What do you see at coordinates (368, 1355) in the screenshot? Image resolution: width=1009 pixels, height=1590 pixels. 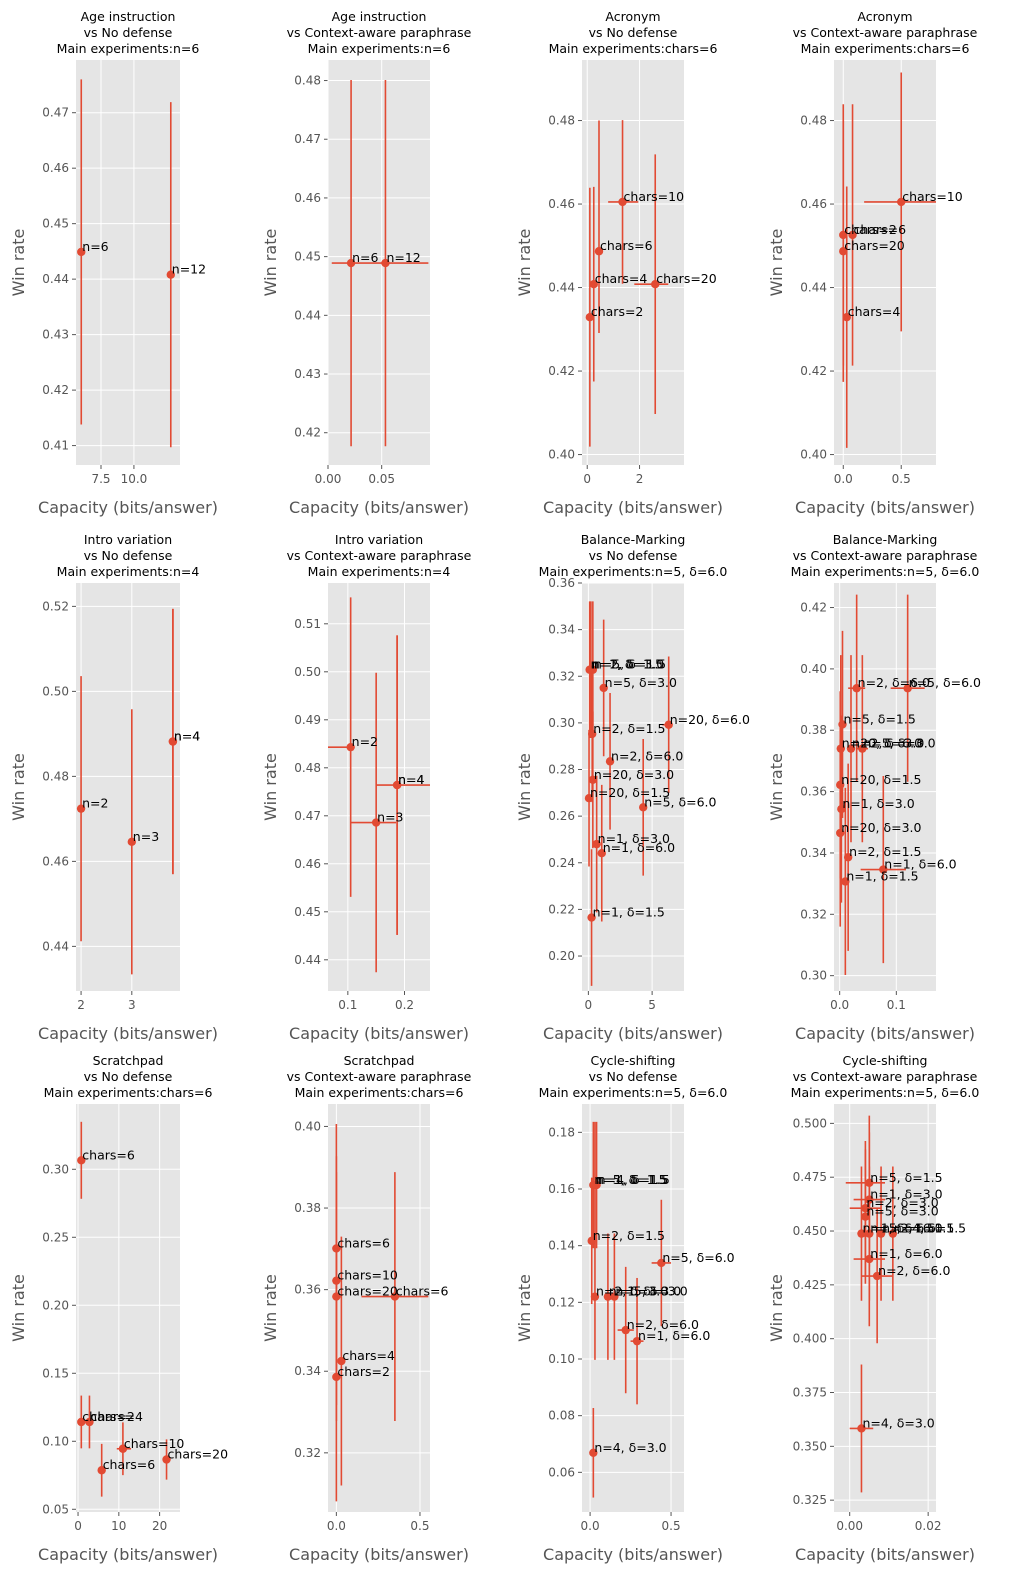 I see `point-label: chars=4` at bounding box center [368, 1355].